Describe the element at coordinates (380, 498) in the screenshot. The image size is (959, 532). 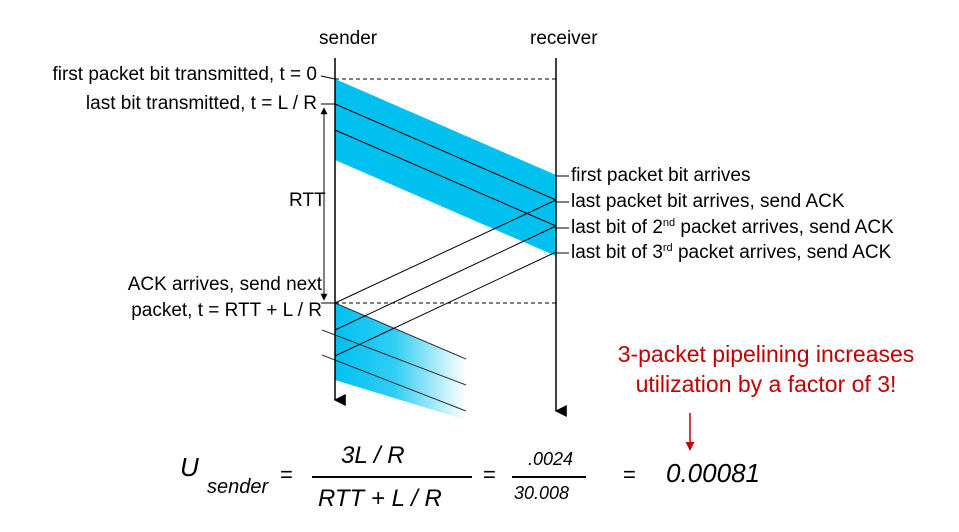
I see `fraction-denominator-1: RTT + L / R` at that location.